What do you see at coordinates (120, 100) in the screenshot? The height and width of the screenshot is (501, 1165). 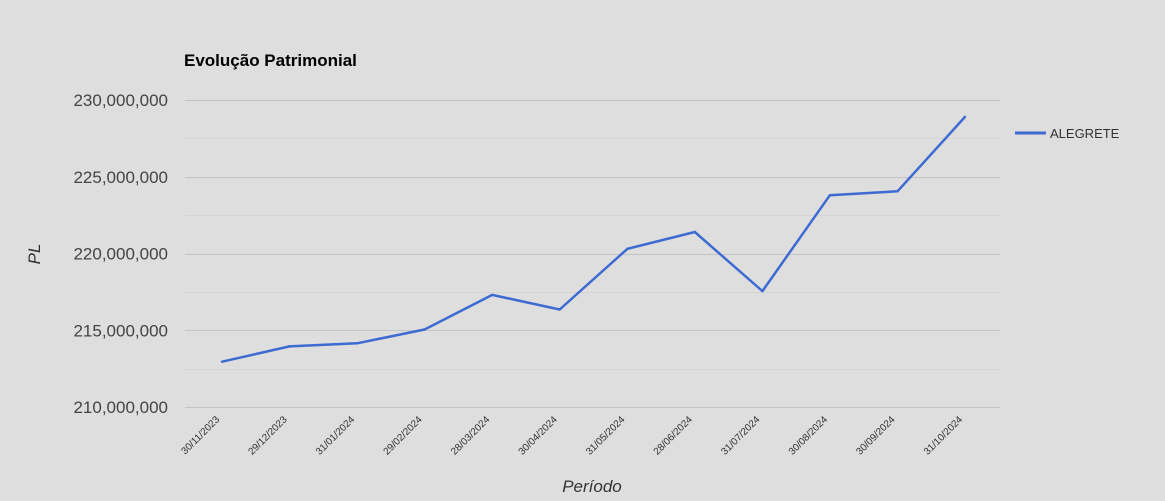 I see `y-tick-label: 230,000,000` at bounding box center [120, 100].